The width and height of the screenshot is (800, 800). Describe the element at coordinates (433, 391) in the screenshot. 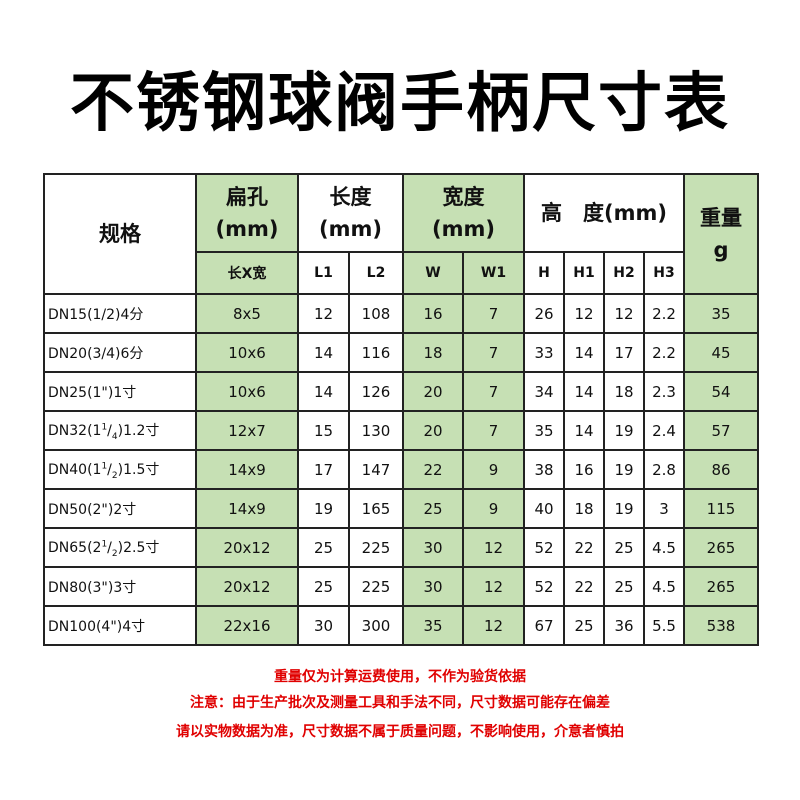

I see `cell-w: 20` at that location.